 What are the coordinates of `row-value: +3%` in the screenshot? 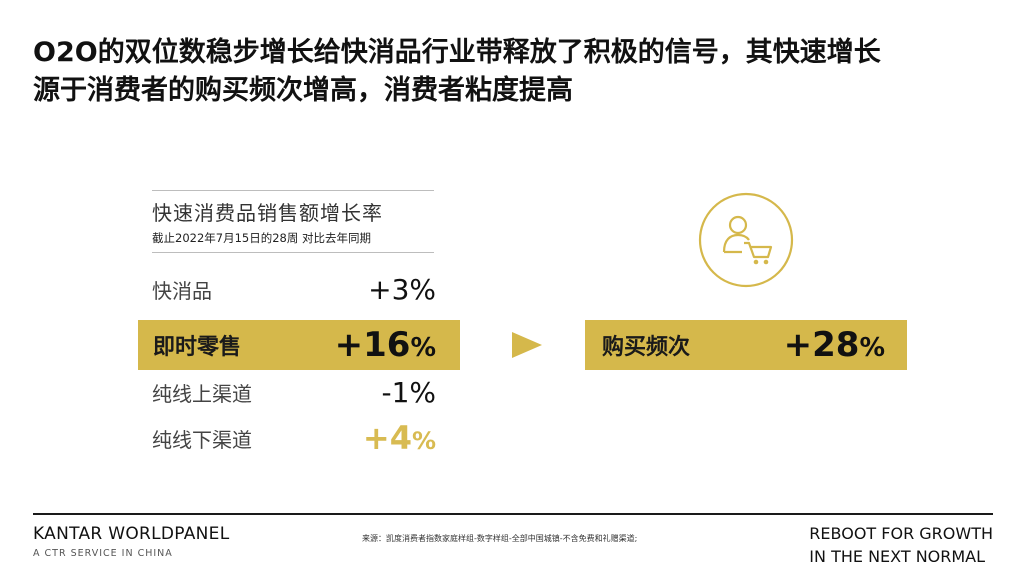 It's located at (402, 289).